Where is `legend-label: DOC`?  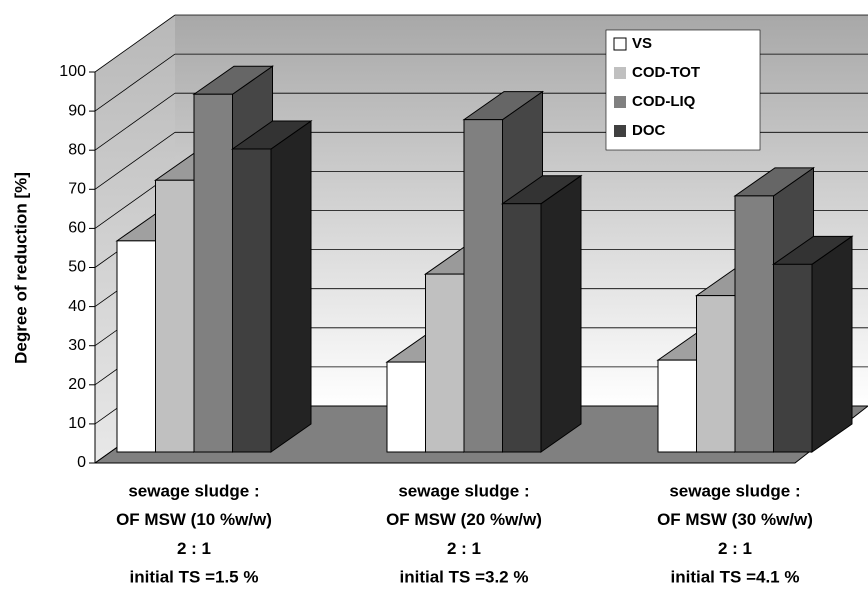
legend-label: DOC is located at coordinates (649, 130).